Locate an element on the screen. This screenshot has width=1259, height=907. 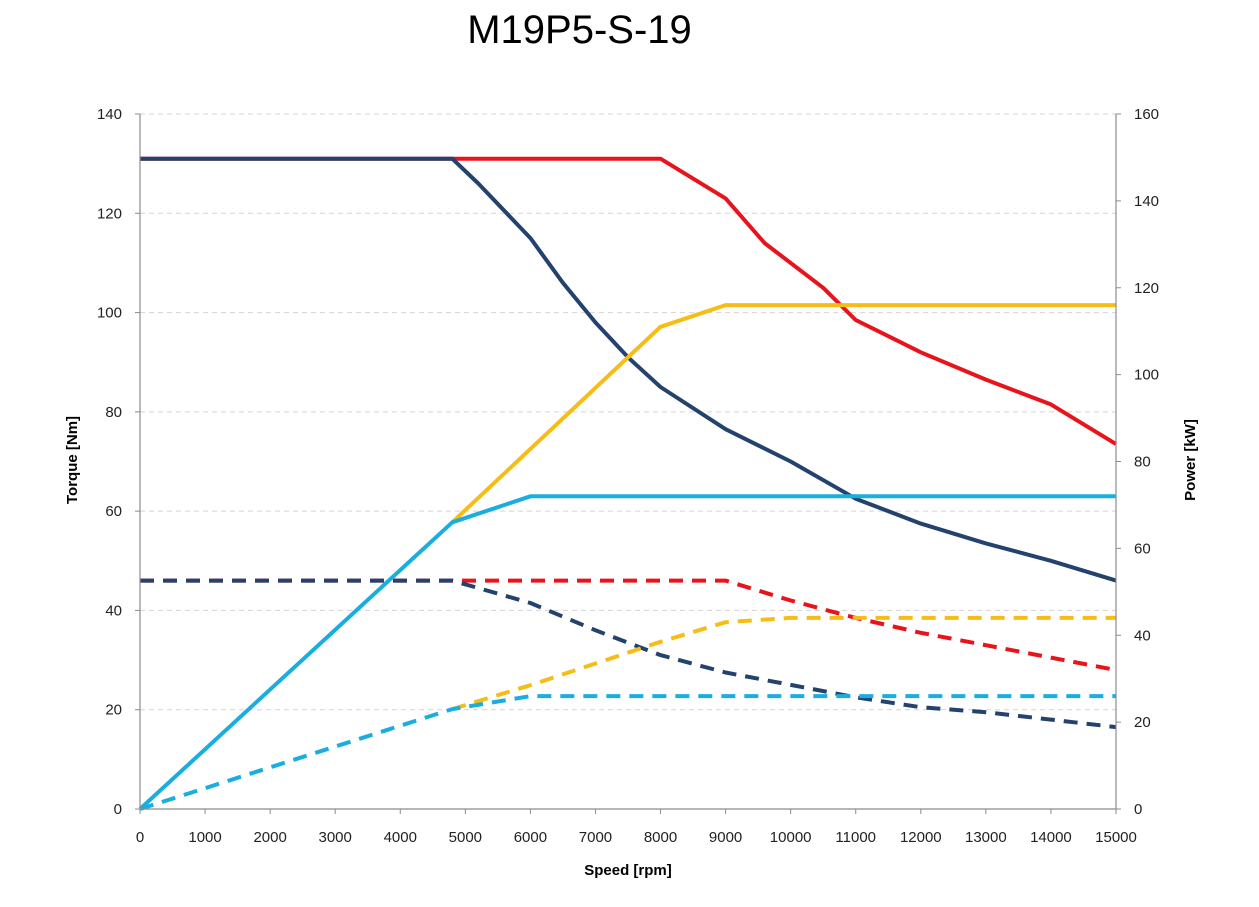
x-tick-label: 5000 is located at coordinates (465, 837).